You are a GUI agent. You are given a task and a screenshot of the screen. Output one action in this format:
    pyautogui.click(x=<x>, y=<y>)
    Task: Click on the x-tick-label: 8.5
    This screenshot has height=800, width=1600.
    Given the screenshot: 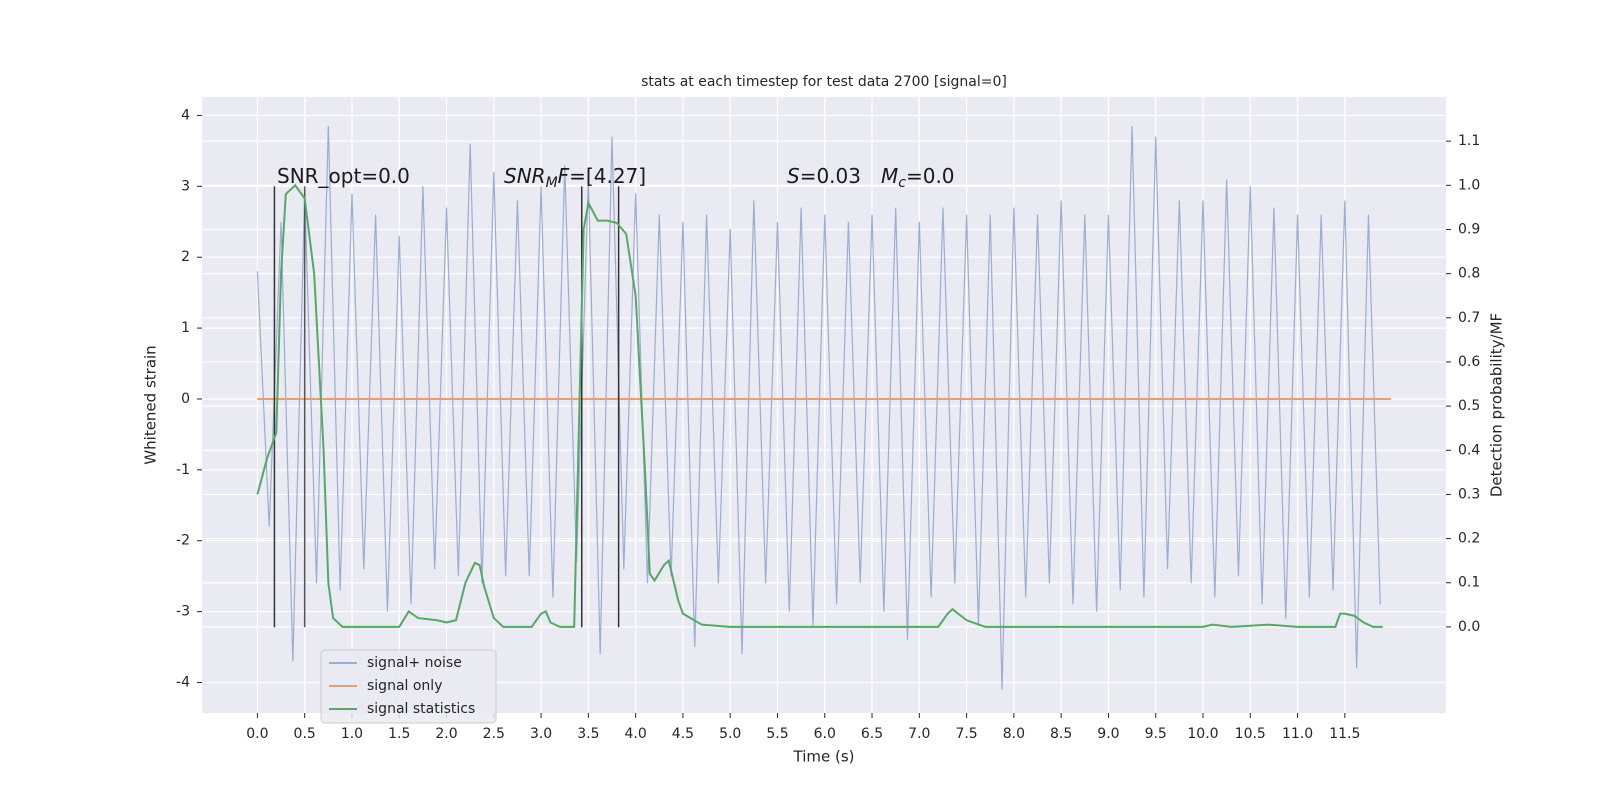 What is the action you would take?
    pyautogui.click(x=1061, y=734)
    